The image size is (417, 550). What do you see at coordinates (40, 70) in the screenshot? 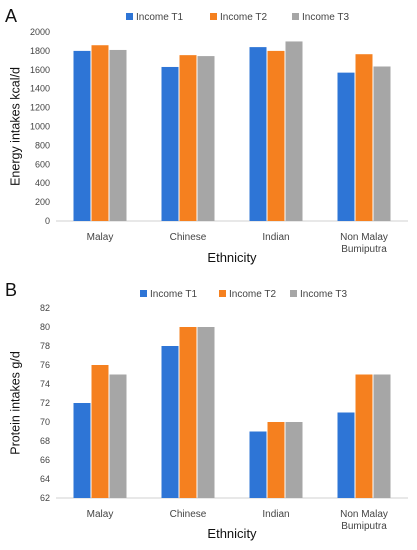
I see `y-tick-label: 1600` at bounding box center [40, 70].